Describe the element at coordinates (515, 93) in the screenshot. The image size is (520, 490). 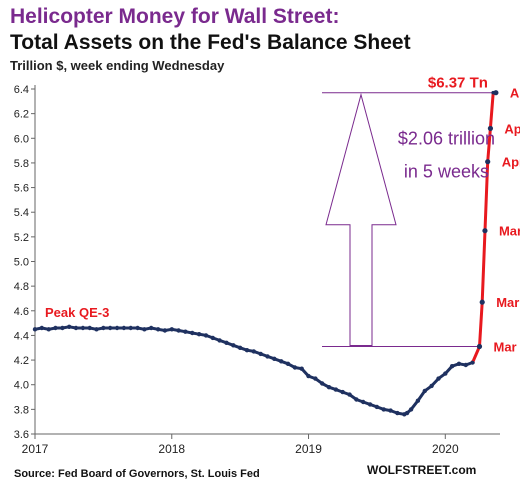
I see `point-label: Apr 15` at that location.